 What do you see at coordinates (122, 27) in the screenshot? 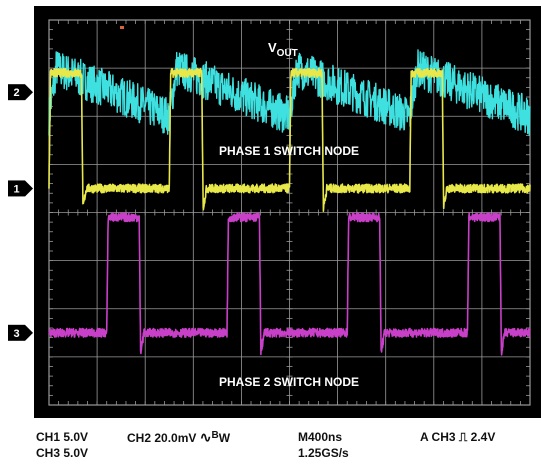
I see `trigger-position-marker` at bounding box center [122, 27].